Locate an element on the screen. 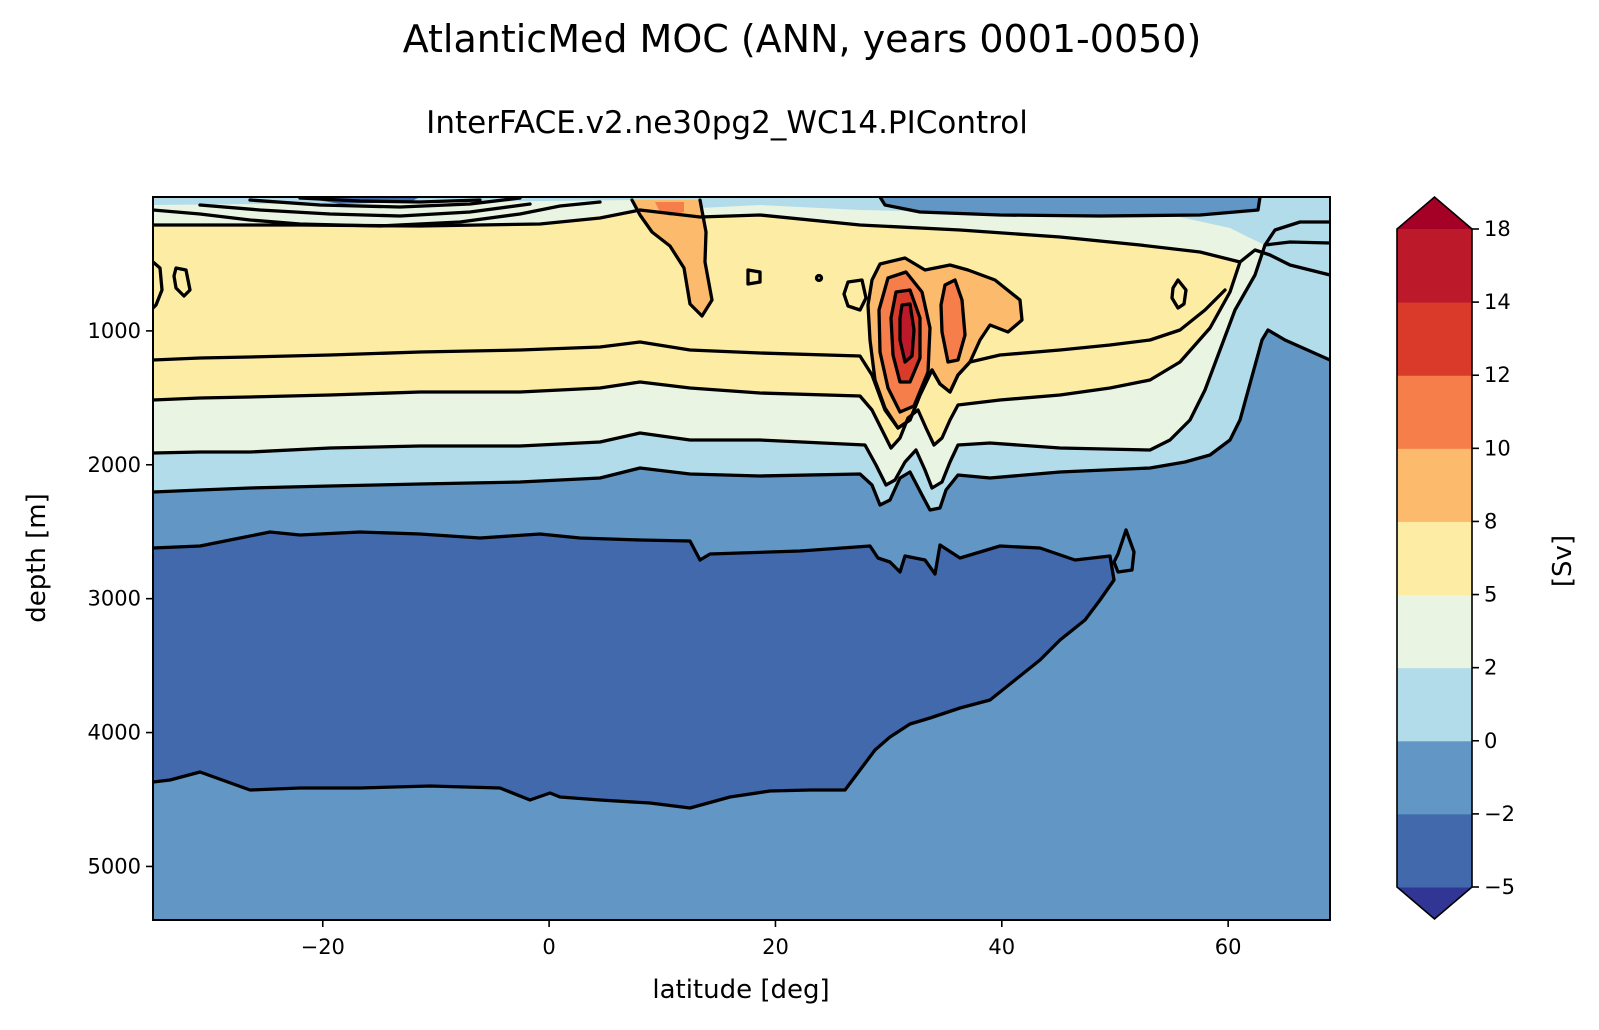 The height and width of the screenshot is (1030, 1599). y-tick-label: 3000 is located at coordinates (114, 599).